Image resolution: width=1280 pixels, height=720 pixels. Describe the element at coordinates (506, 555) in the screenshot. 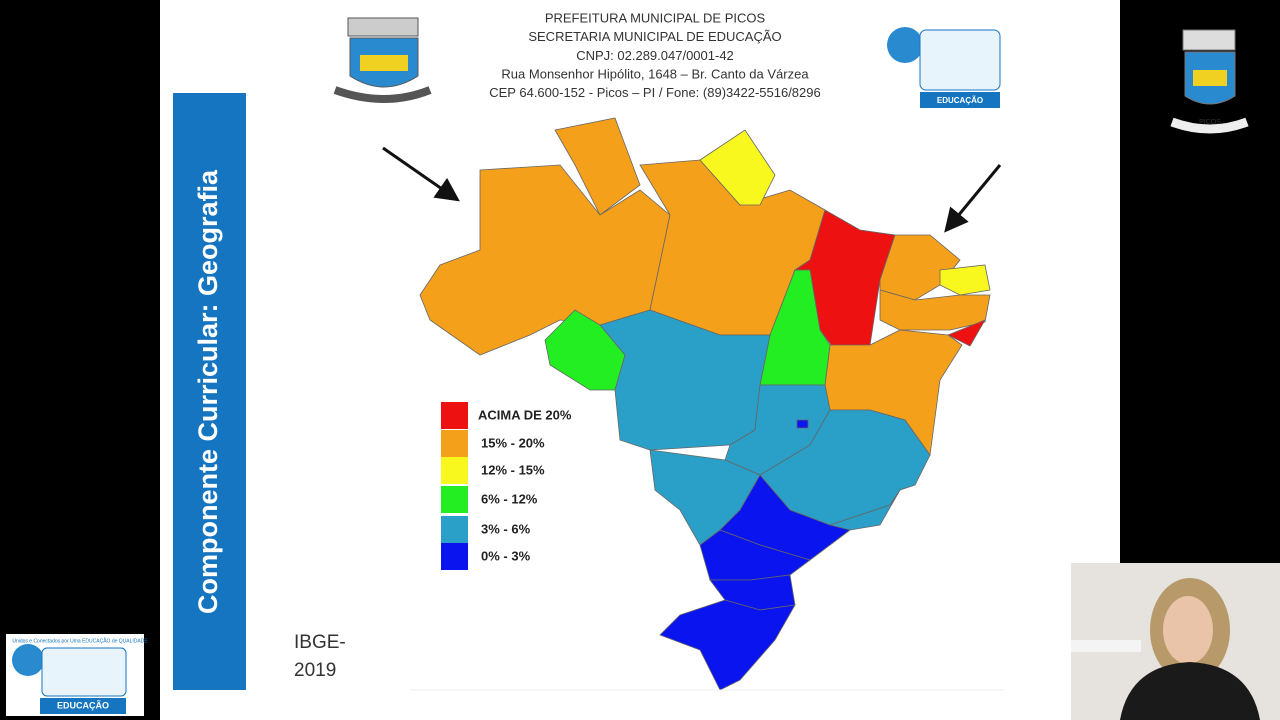

I see `legend-label: 0% - 3%` at that location.